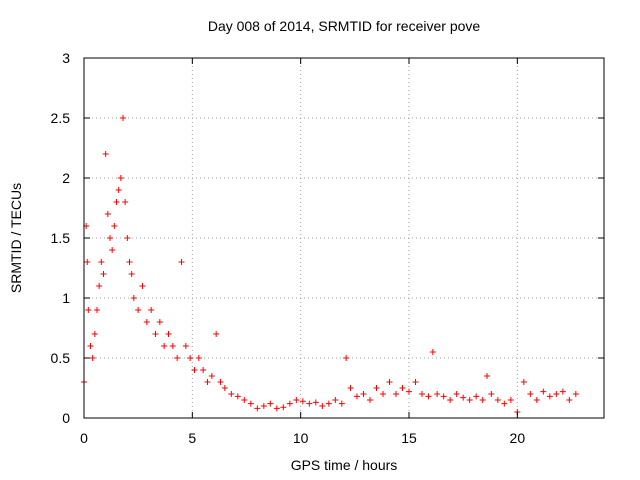 This screenshot has width=640, height=480. What do you see at coordinates (409, 438) in the screenshot?
I see `x-tick-label: 15` at bounding box center [409, 438].